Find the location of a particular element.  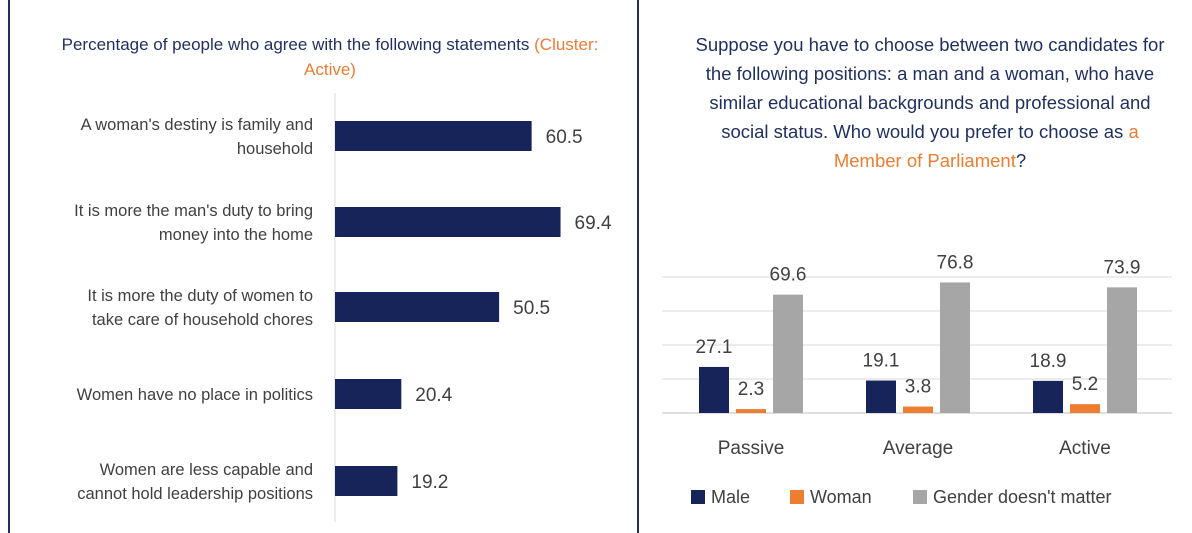

x-tick-label-active: Active is located at coordinates (1085, 448).